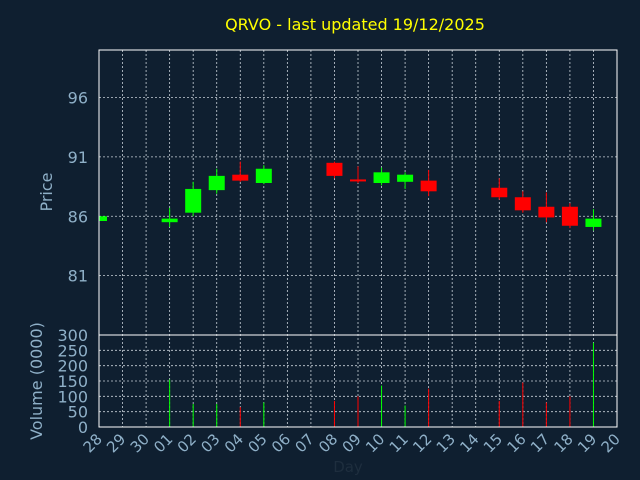 This screenshot has width=640, height=480. What do you see at coordinates (78, 157) in the screenshot?
I see `price-tick-label: 91` at bounding box center [78, 157].